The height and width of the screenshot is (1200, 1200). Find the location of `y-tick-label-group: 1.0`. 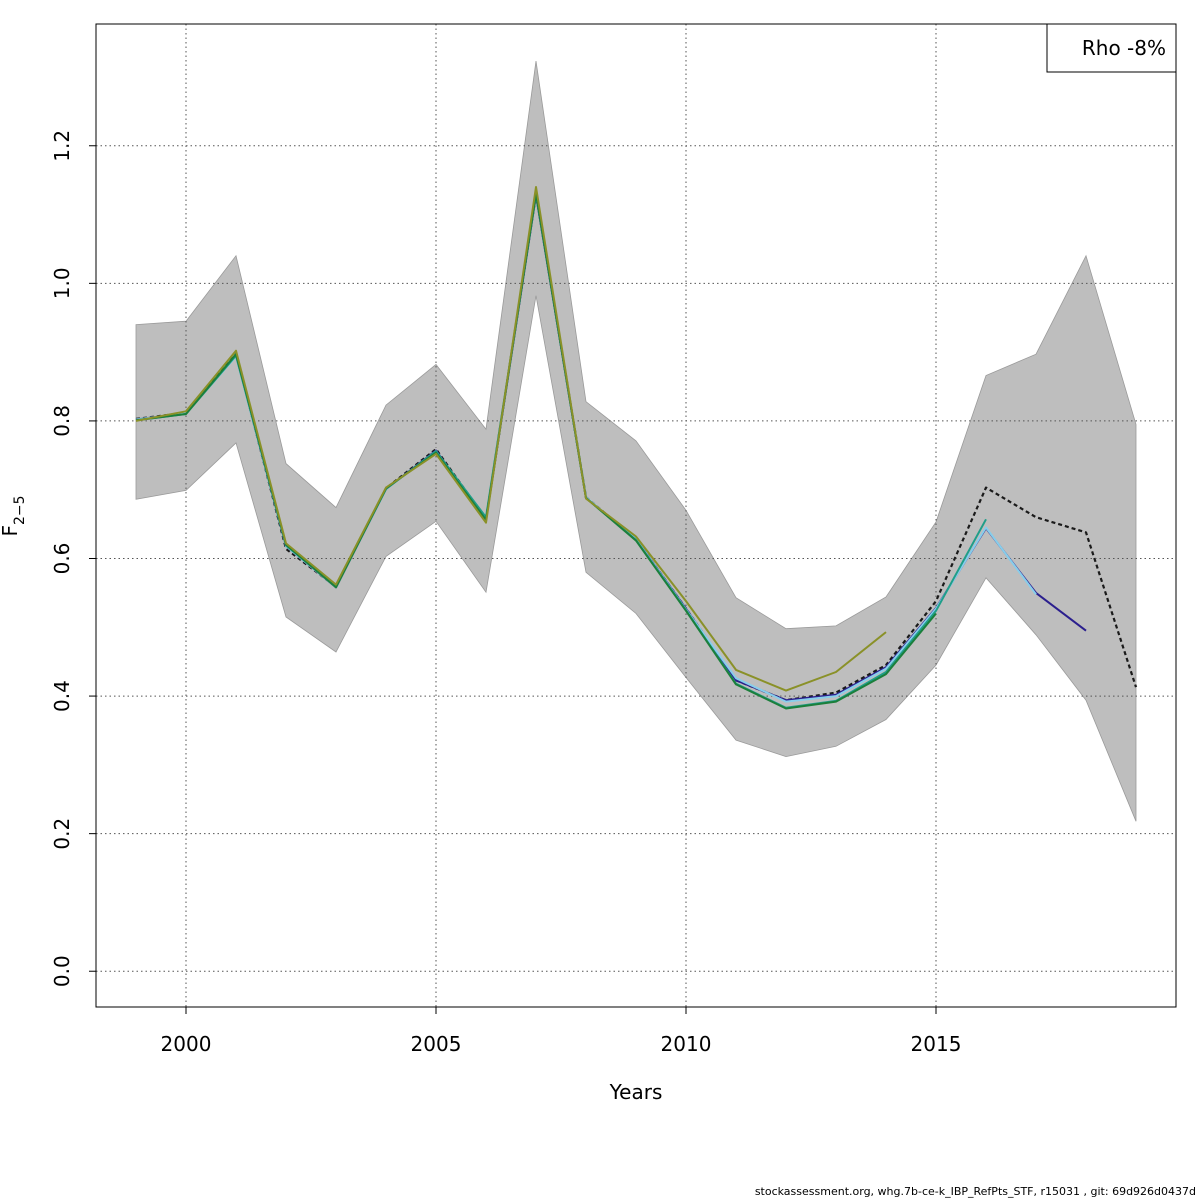

y-tick-label-group: 1.0 is located at coordinates (62, 283).